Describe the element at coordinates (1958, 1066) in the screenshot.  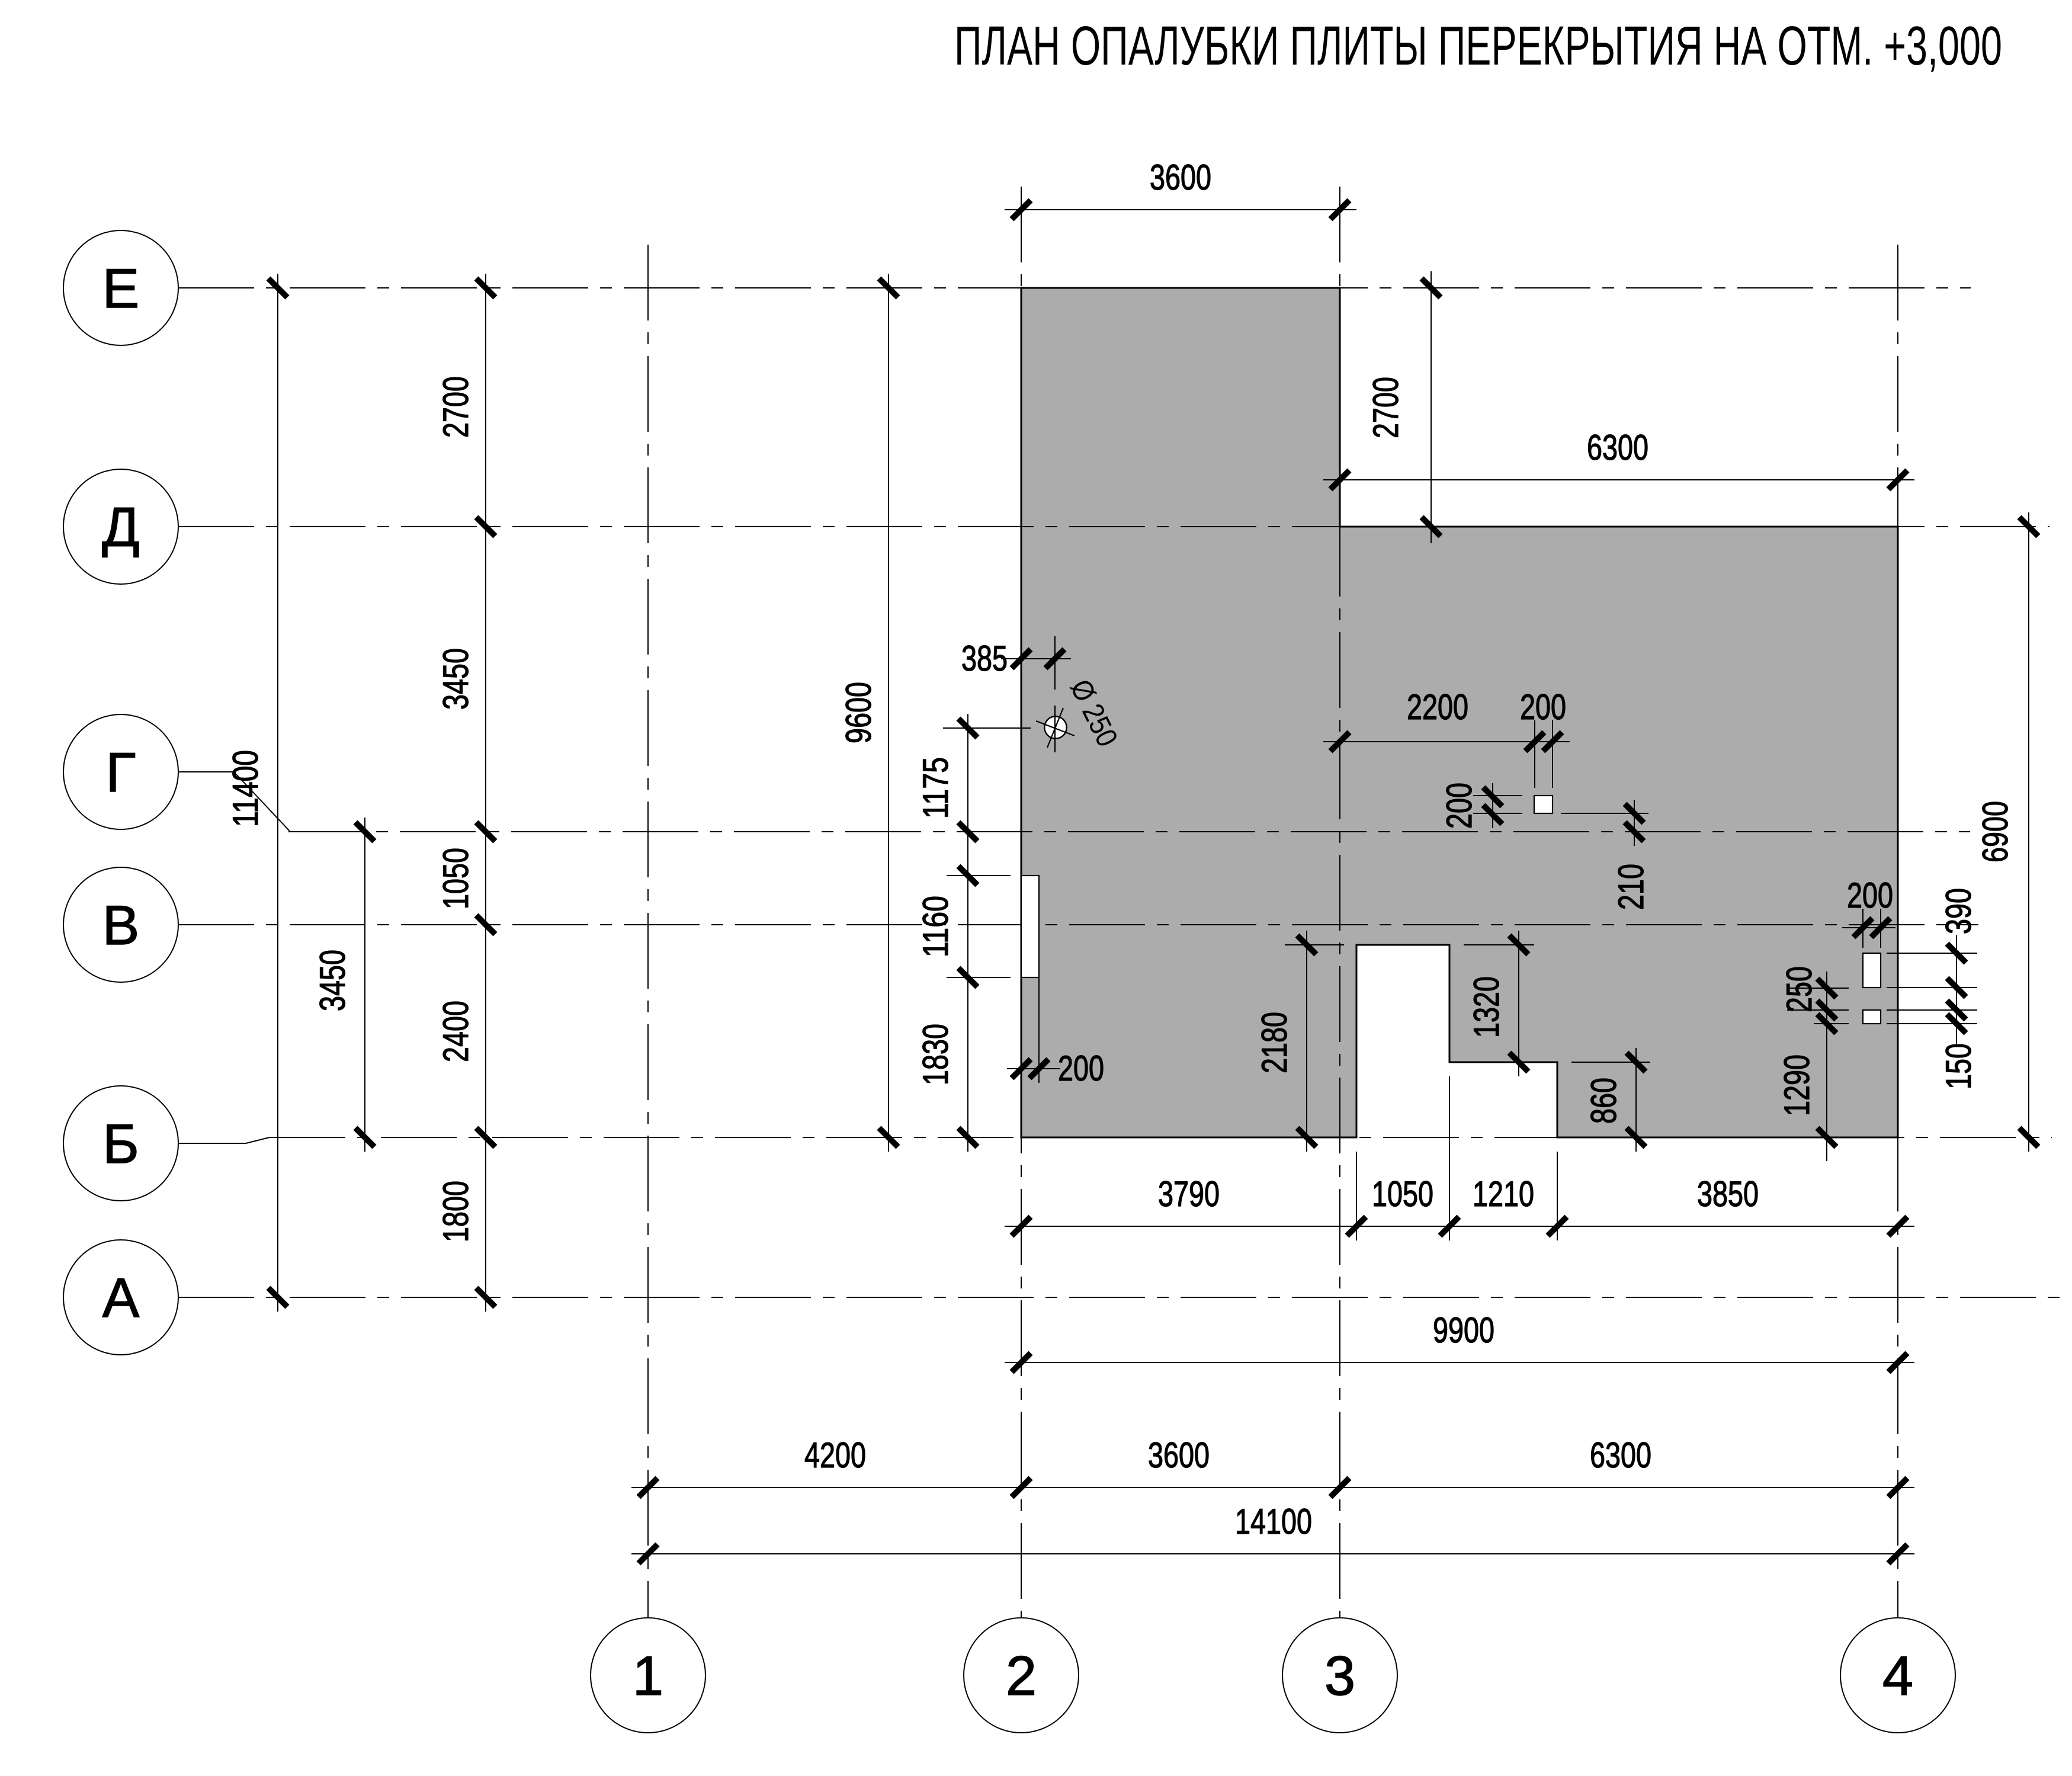
I see `svg-text: 150` at that location.